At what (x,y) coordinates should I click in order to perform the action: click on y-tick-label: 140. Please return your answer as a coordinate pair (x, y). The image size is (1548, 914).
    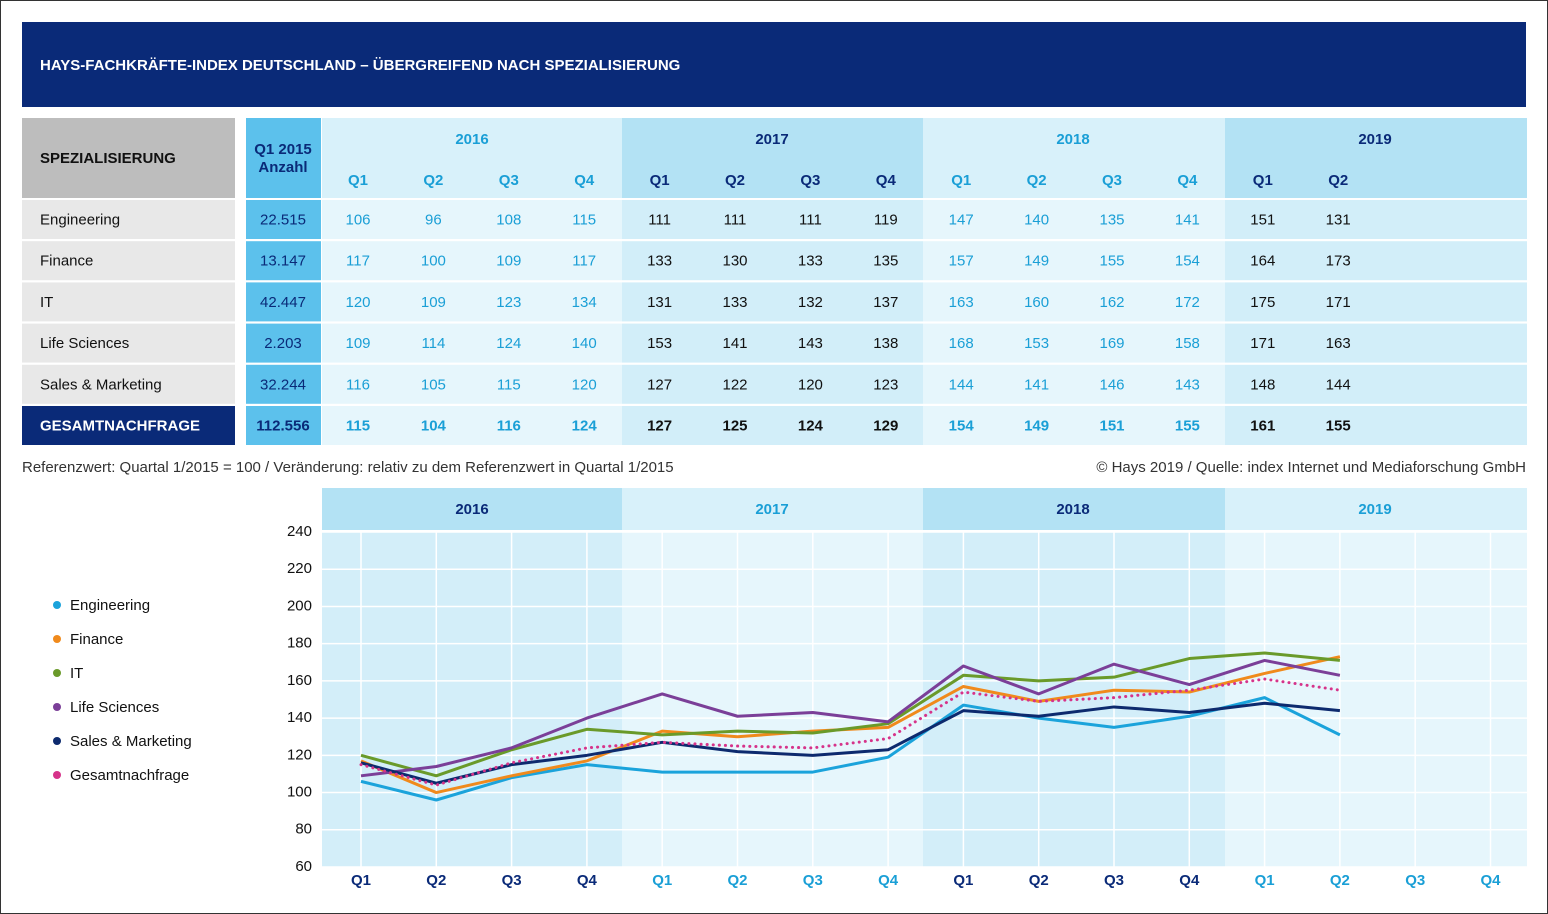
    Looking at the image, I should click on (299, 717).